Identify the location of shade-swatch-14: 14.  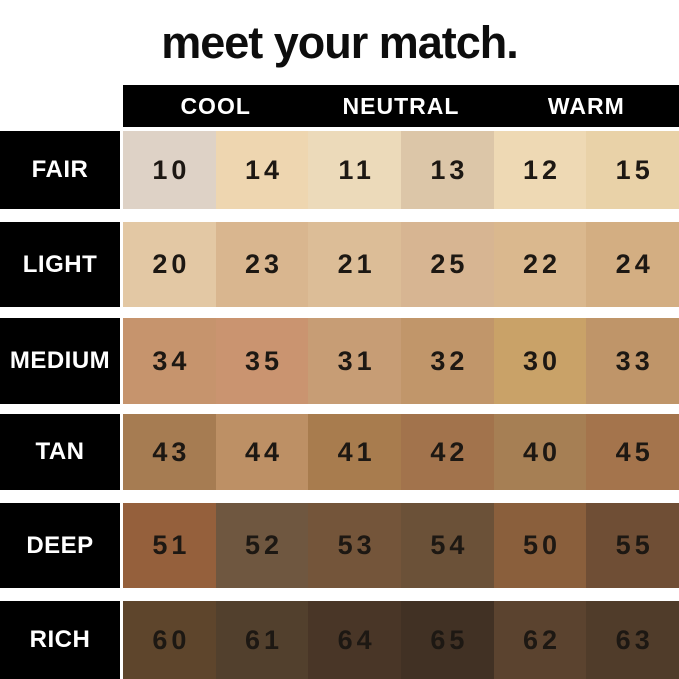
(262, 170).